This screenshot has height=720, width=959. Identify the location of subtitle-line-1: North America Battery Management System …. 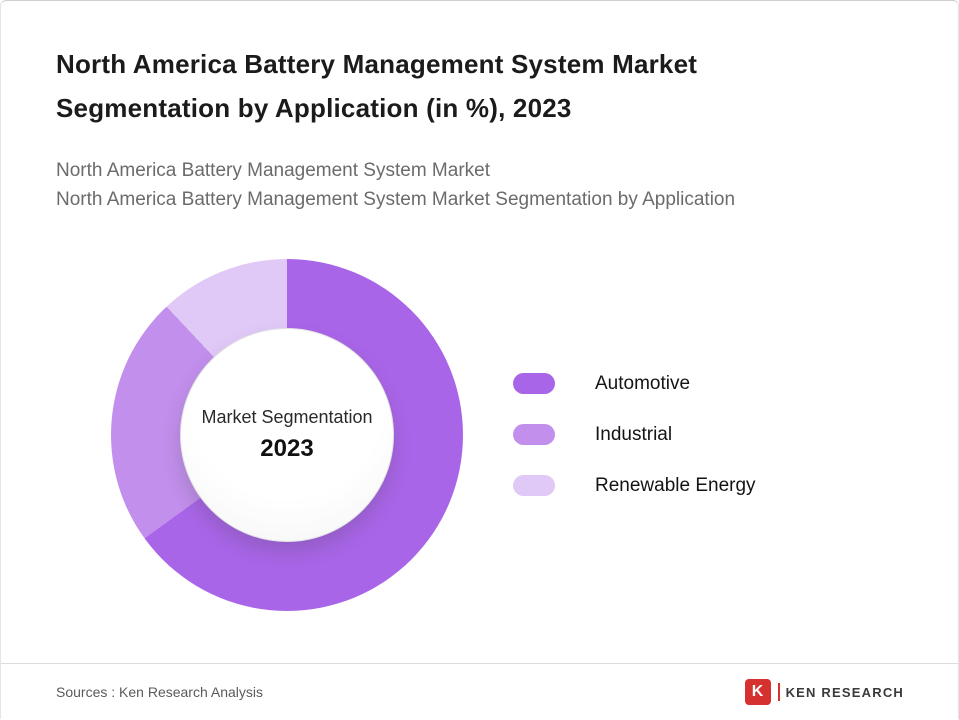
(273, 170).